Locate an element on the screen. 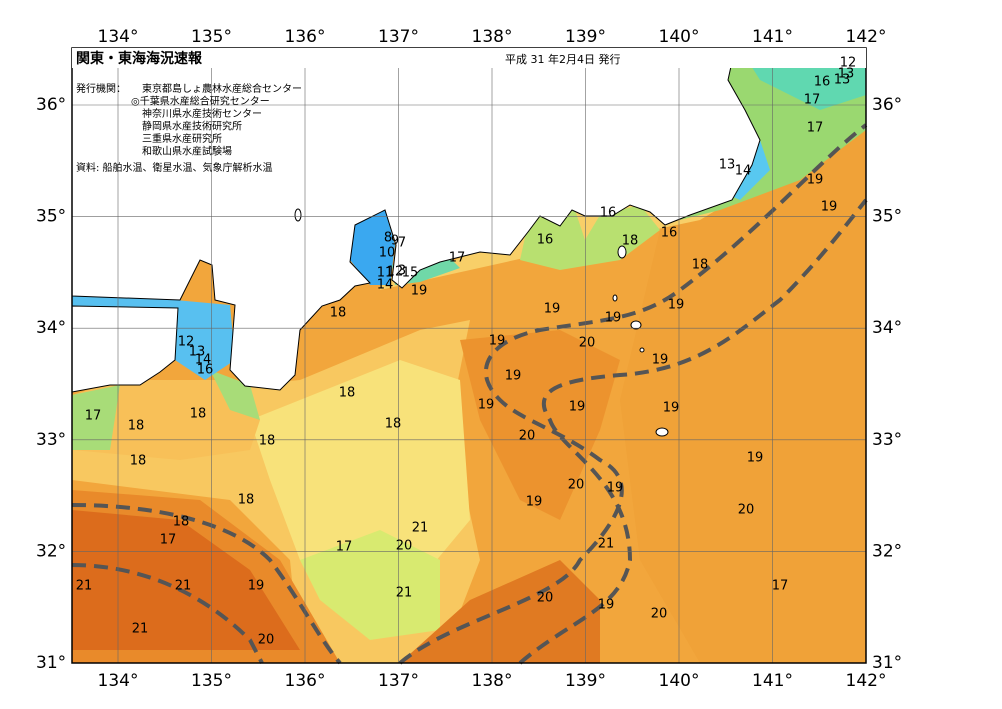 This screenshot has width=1002, height=709. lat-label-left: 31° is located at coordinates (51, 663).